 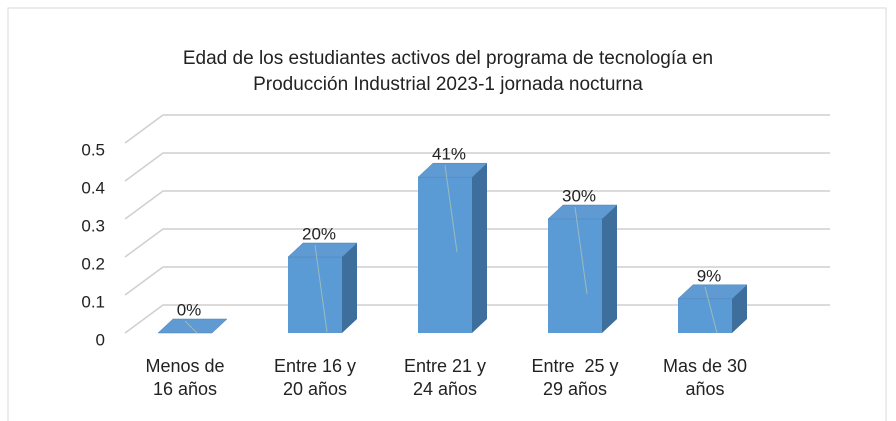 What do you see at coordinates (449, 154) in the screenshot?
I see `data-label: 41%` at bounding box center [449, 154].